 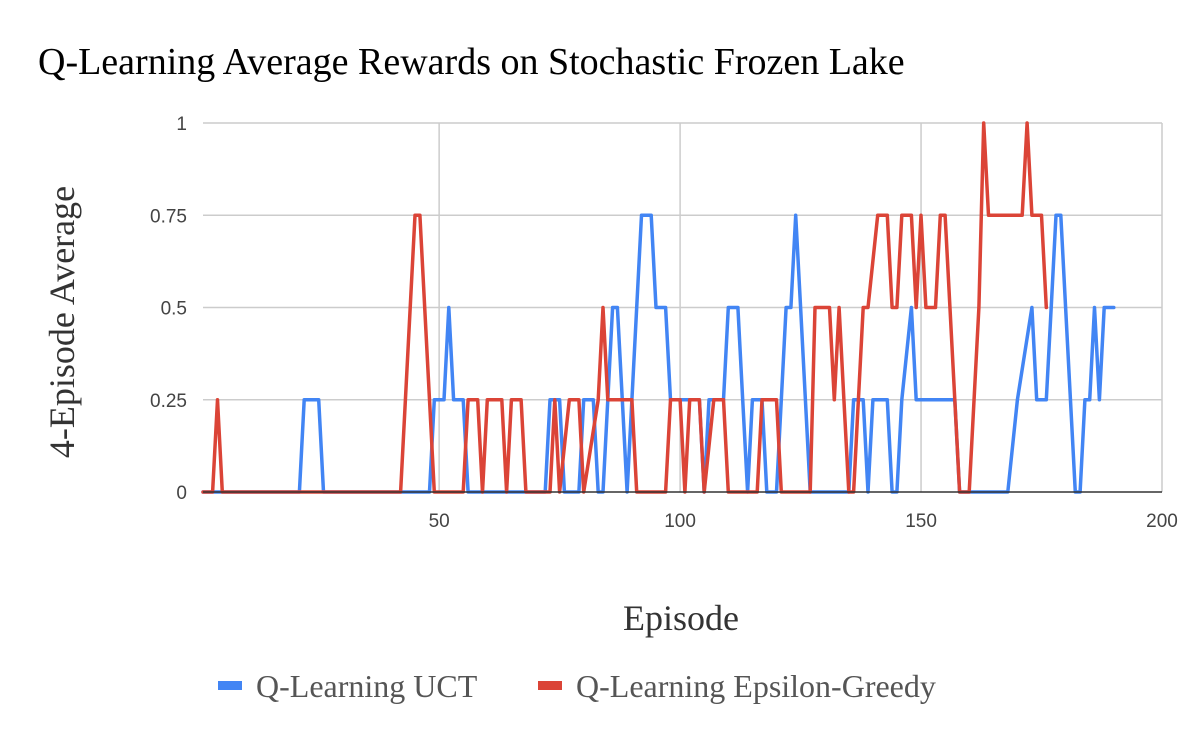 I want to click on x-tick-label: 200, so click(x=1162, y=521).